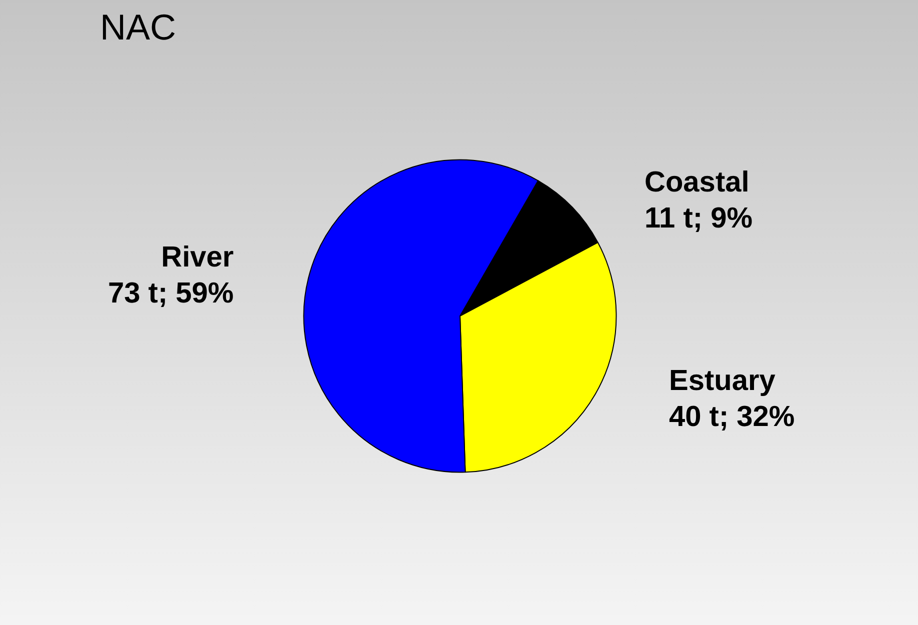 Image resolution: width=918 pixels, height=625 pixels. What do you see at coordinates (722, 381) in the screenshot?
I see `slice-label: Estuary` at bounding box center [722, 381].